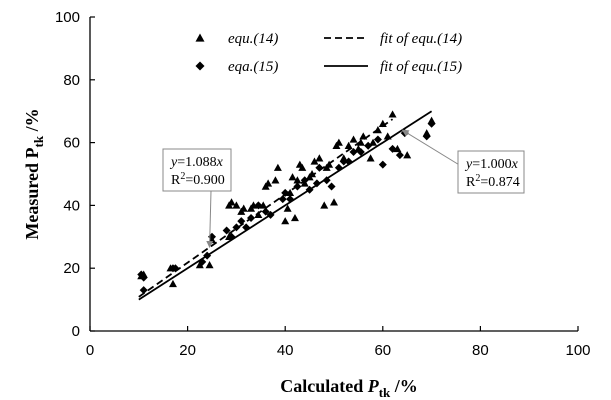  I want to click on annotation-equation-2: y=1.000x, so click(491, 164).